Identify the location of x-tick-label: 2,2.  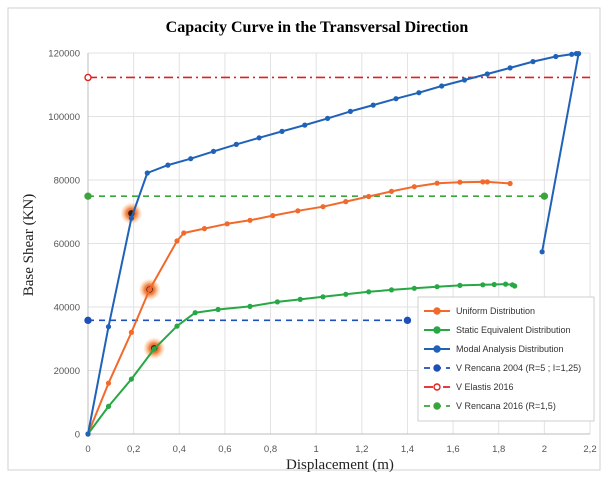
(589, 449).